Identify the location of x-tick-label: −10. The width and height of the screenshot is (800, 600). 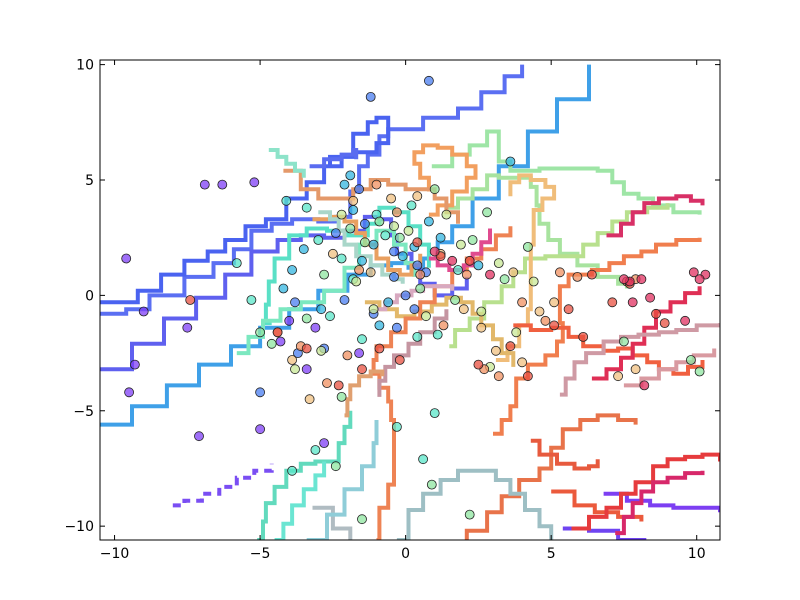
(115, 554).